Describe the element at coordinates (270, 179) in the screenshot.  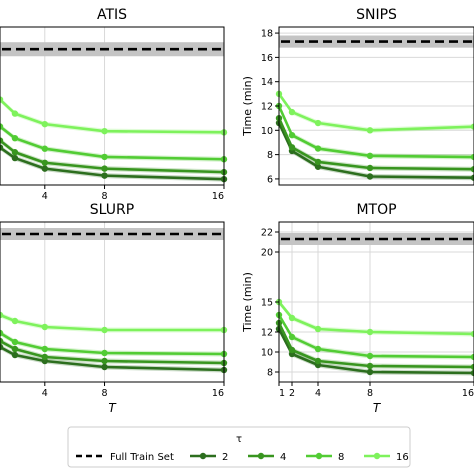
I see `y-tick-label: 6` at that location.